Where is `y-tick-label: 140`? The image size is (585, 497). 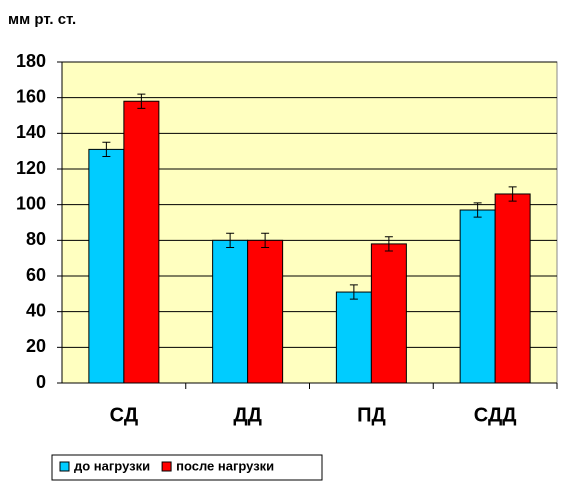 y-tick-label: 140 is located at coordinates (31, 132).